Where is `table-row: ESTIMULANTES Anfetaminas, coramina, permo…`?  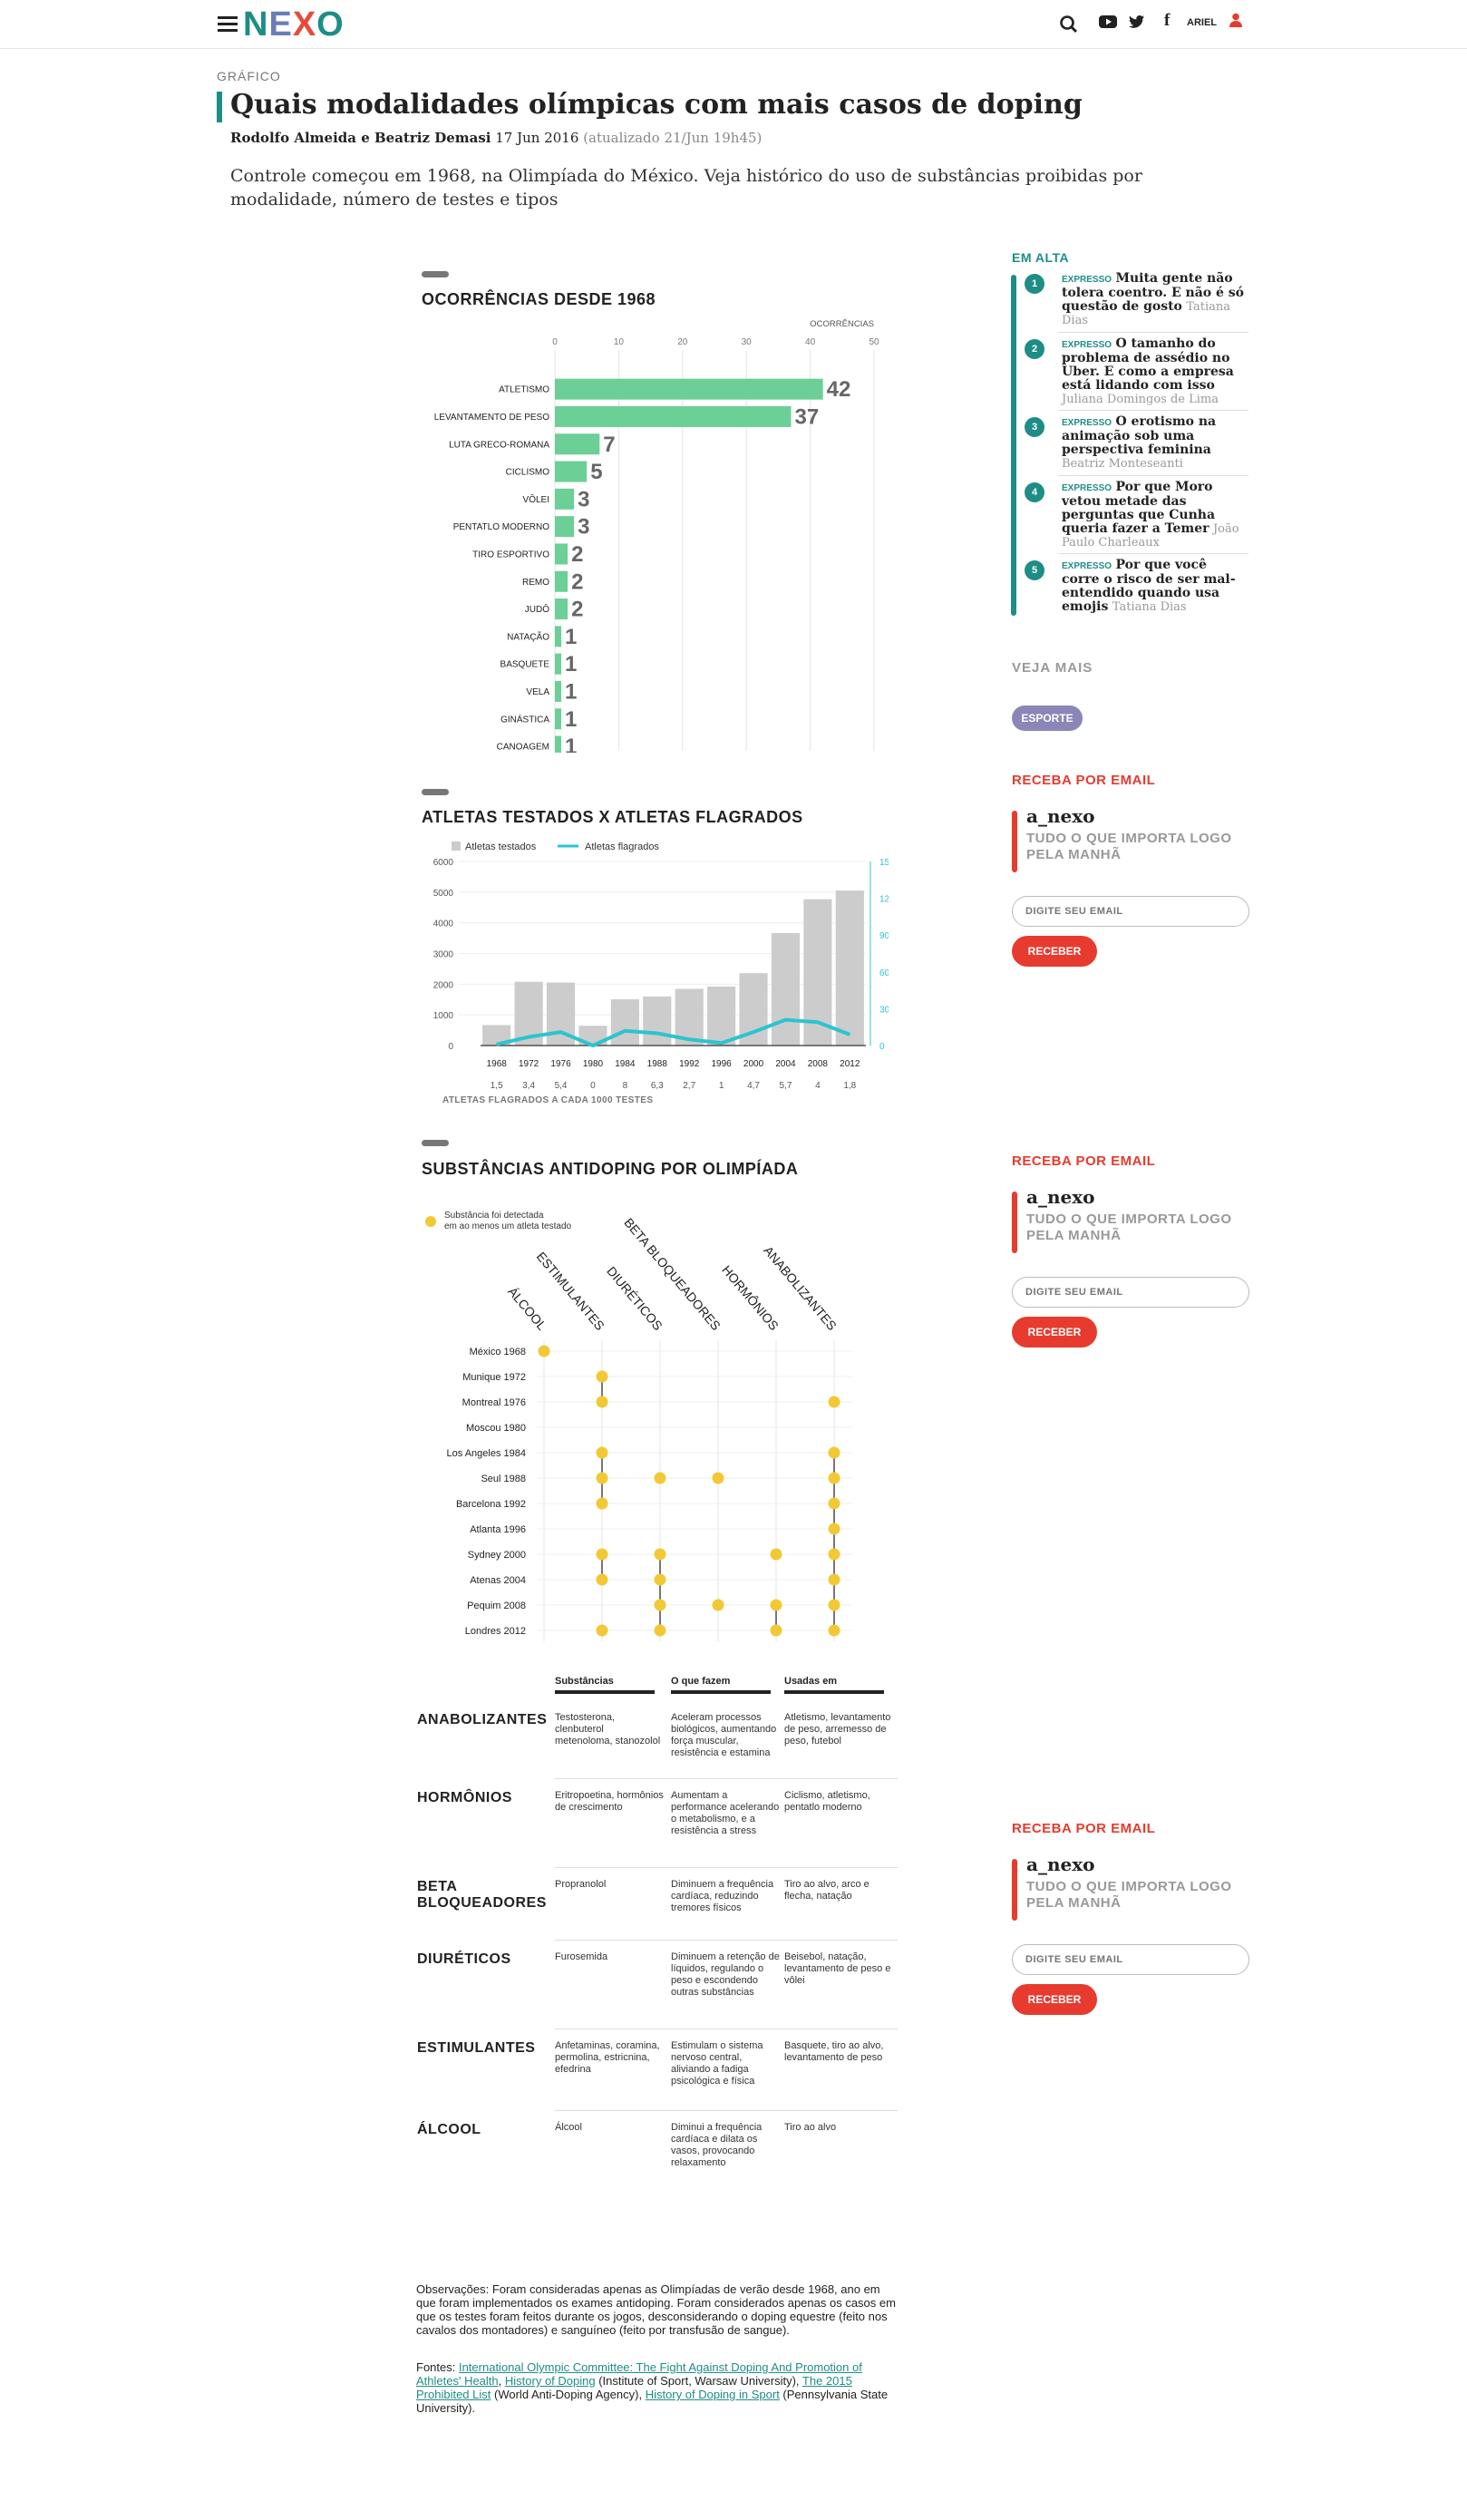 table-row: ESTIMULANTES Anfetaminas, coramina, permo… is located at coordinates (658, 2073).